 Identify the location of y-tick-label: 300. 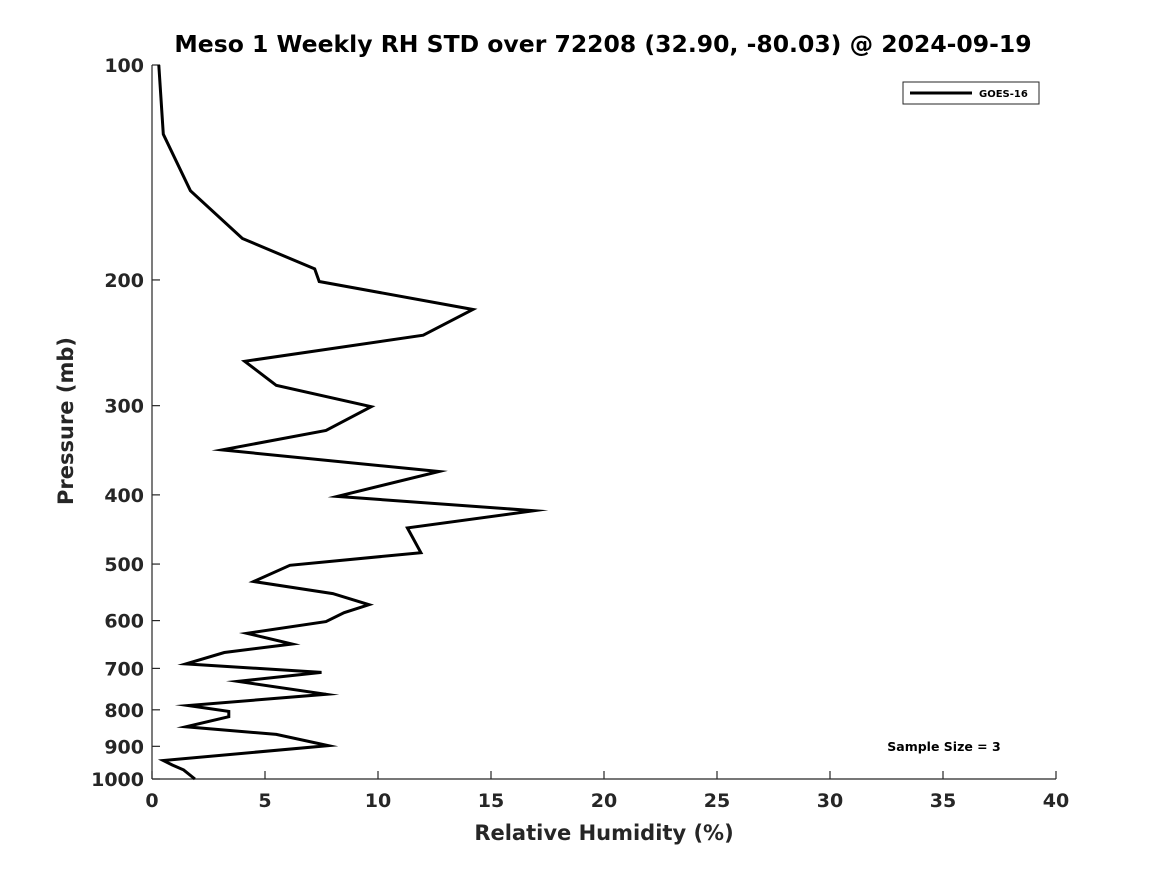
(124, 407).